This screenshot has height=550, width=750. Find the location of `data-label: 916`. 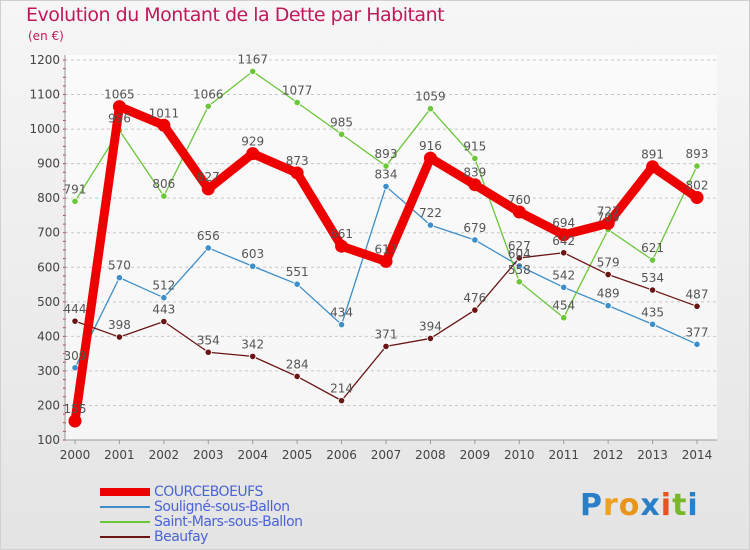

data-label: 916 is located at coordinates (430, 146).